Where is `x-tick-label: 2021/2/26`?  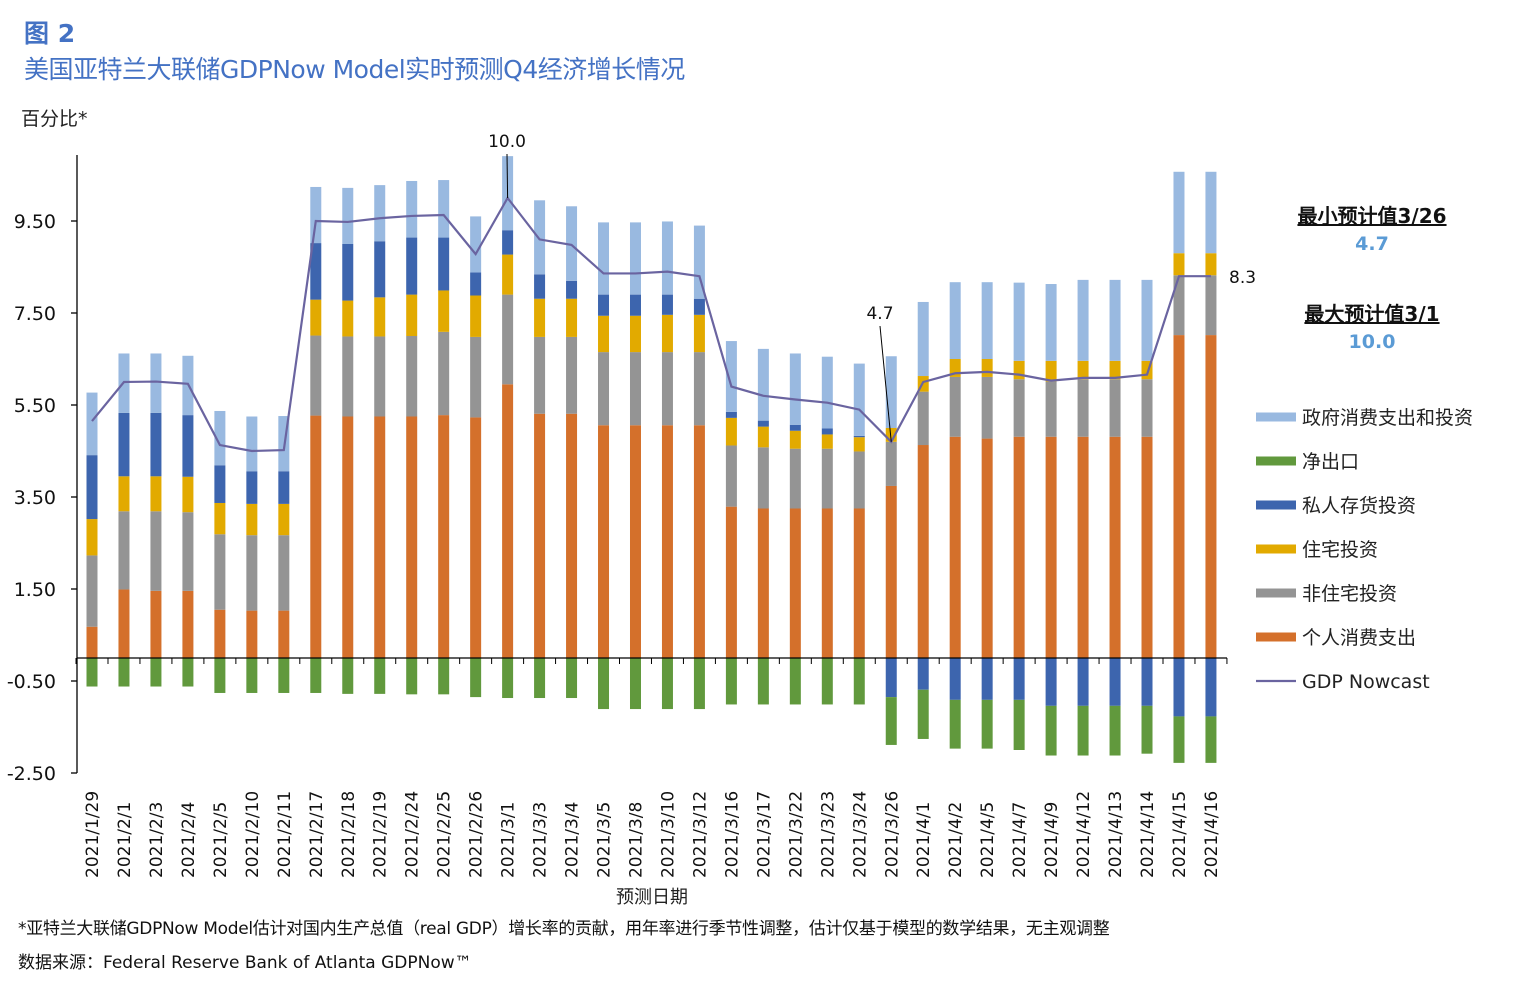 x-tick-label: 2021/2/26 is located at coordinates (477, 834).